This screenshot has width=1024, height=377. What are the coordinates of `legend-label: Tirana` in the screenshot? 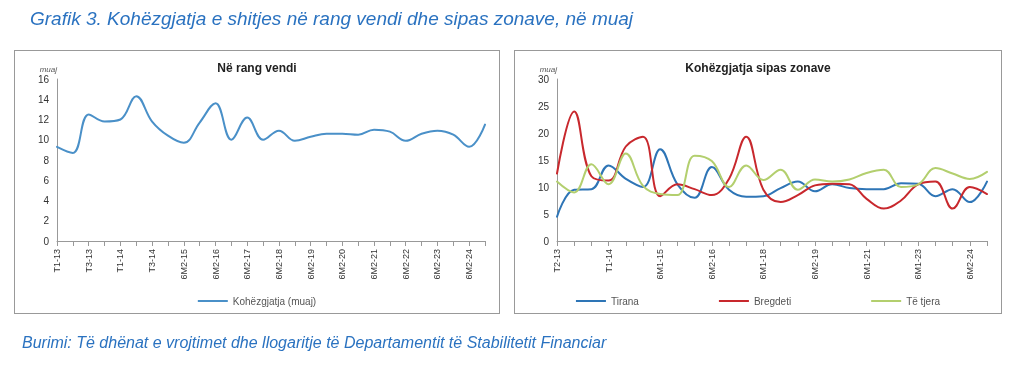 It's located at (625, 301).